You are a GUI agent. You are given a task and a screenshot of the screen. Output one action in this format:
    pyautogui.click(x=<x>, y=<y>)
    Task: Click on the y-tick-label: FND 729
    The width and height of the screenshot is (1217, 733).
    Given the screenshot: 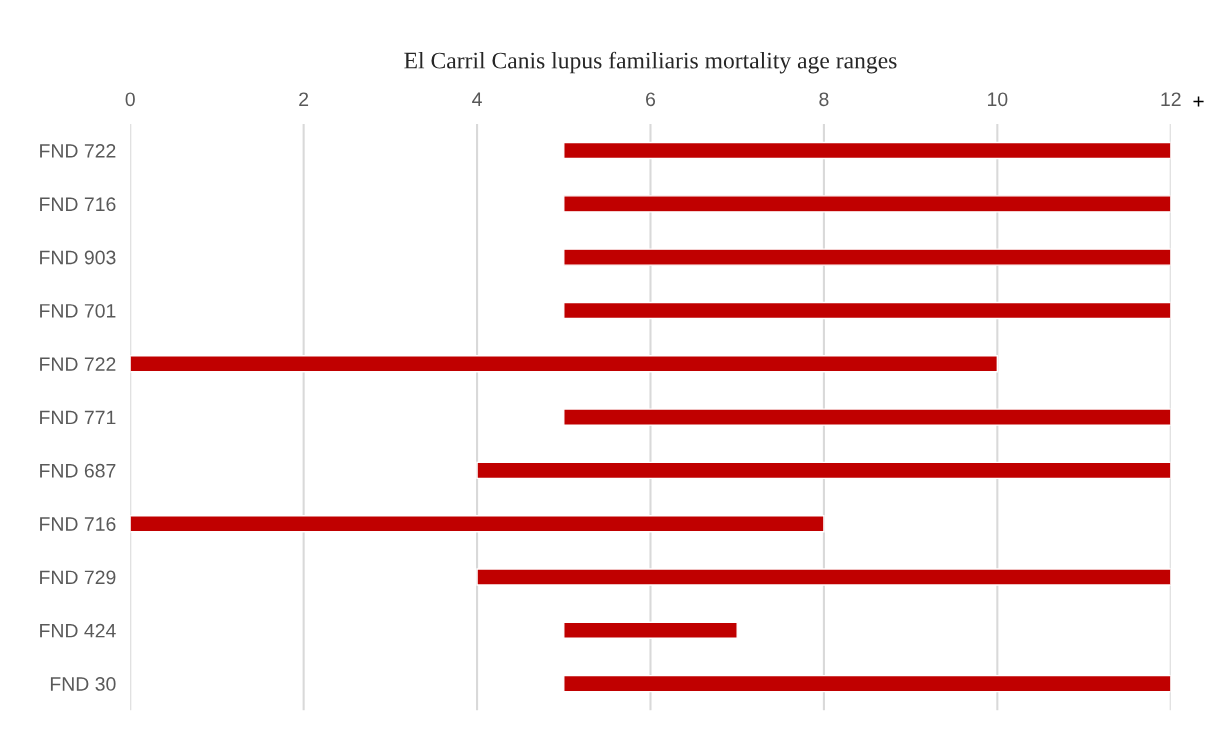 What is the action you would take?
    pyautogui.click(x=78, y=577)
    